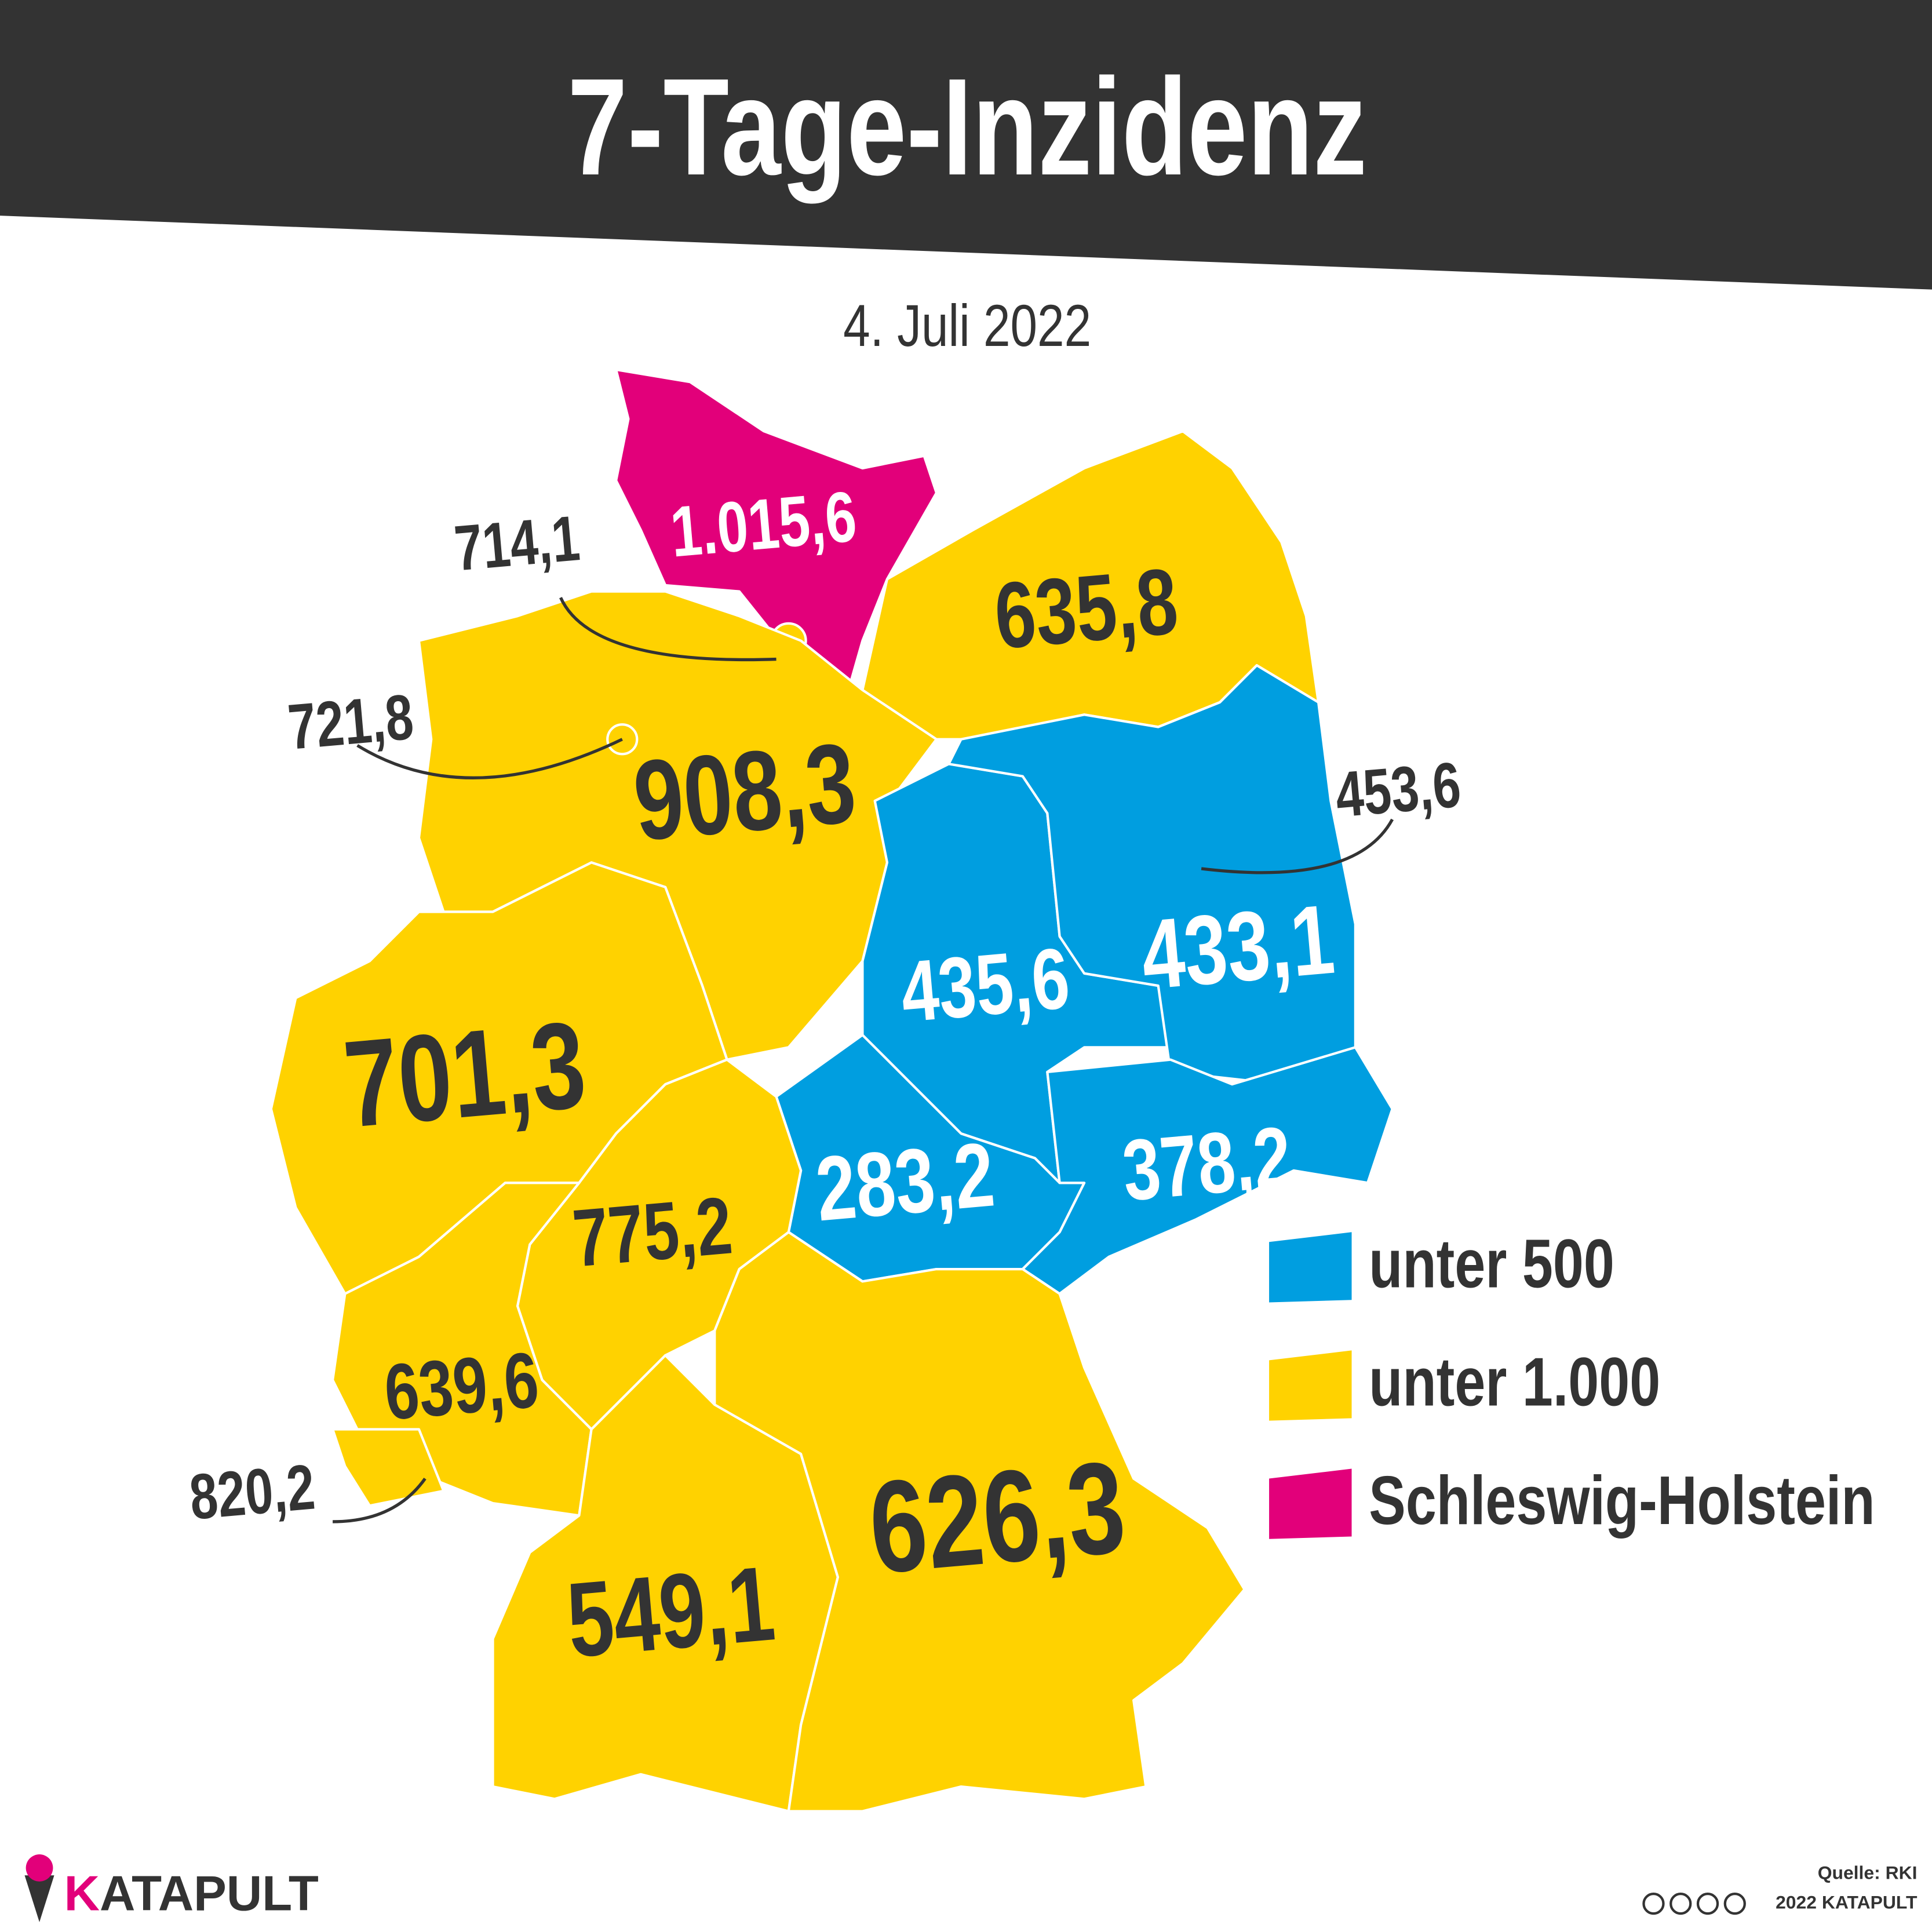 Image resolution: width=1932 pixels, height=1932 pixels. Describe the element at coordinates (967, 326) in the screenshot. I see `date: 4. Juli 2022` at that location.